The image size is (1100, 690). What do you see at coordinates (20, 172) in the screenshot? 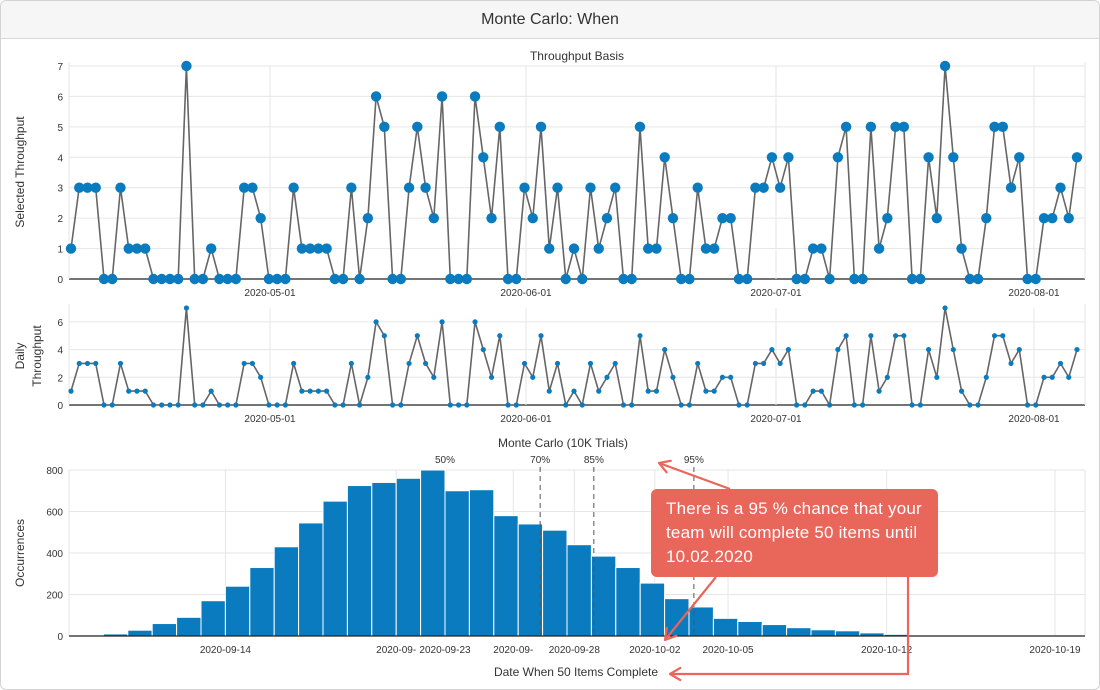
I see `y-axis-label: Selected Throughput` at bounding box center [20, 172].